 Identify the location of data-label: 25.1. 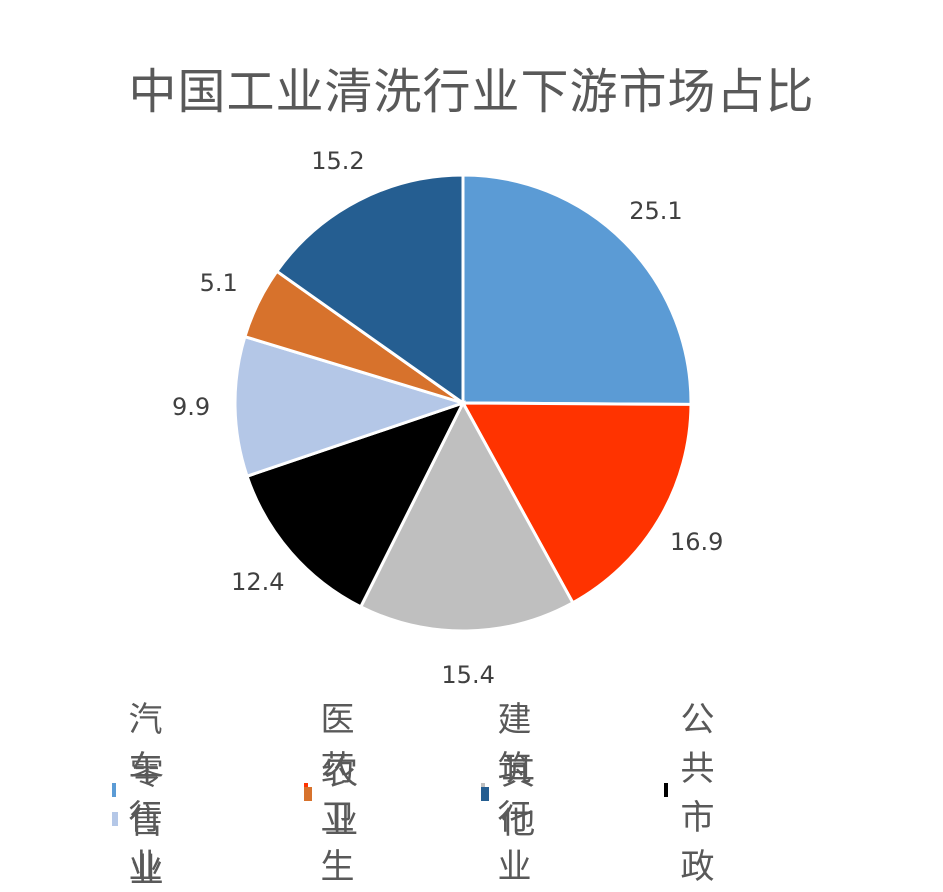
(656, 211).